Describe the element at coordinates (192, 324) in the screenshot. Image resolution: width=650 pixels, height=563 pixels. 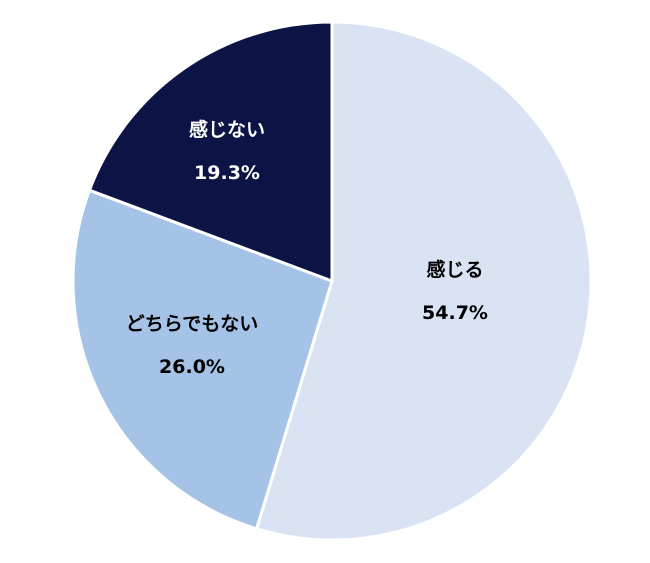
I see `slice-label-1: どちらでもない` at that location.